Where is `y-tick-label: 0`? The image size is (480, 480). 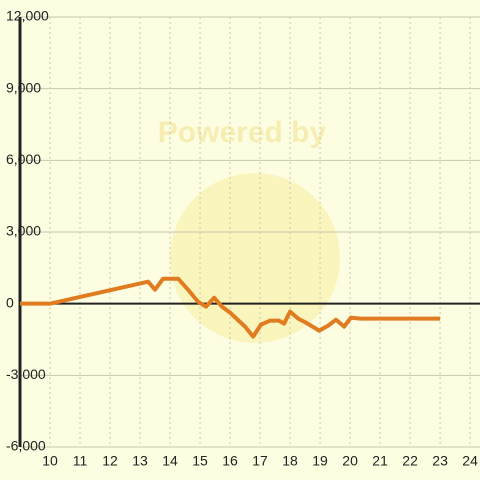 y-tick-label: 0 is located at coordinates (10, 302).